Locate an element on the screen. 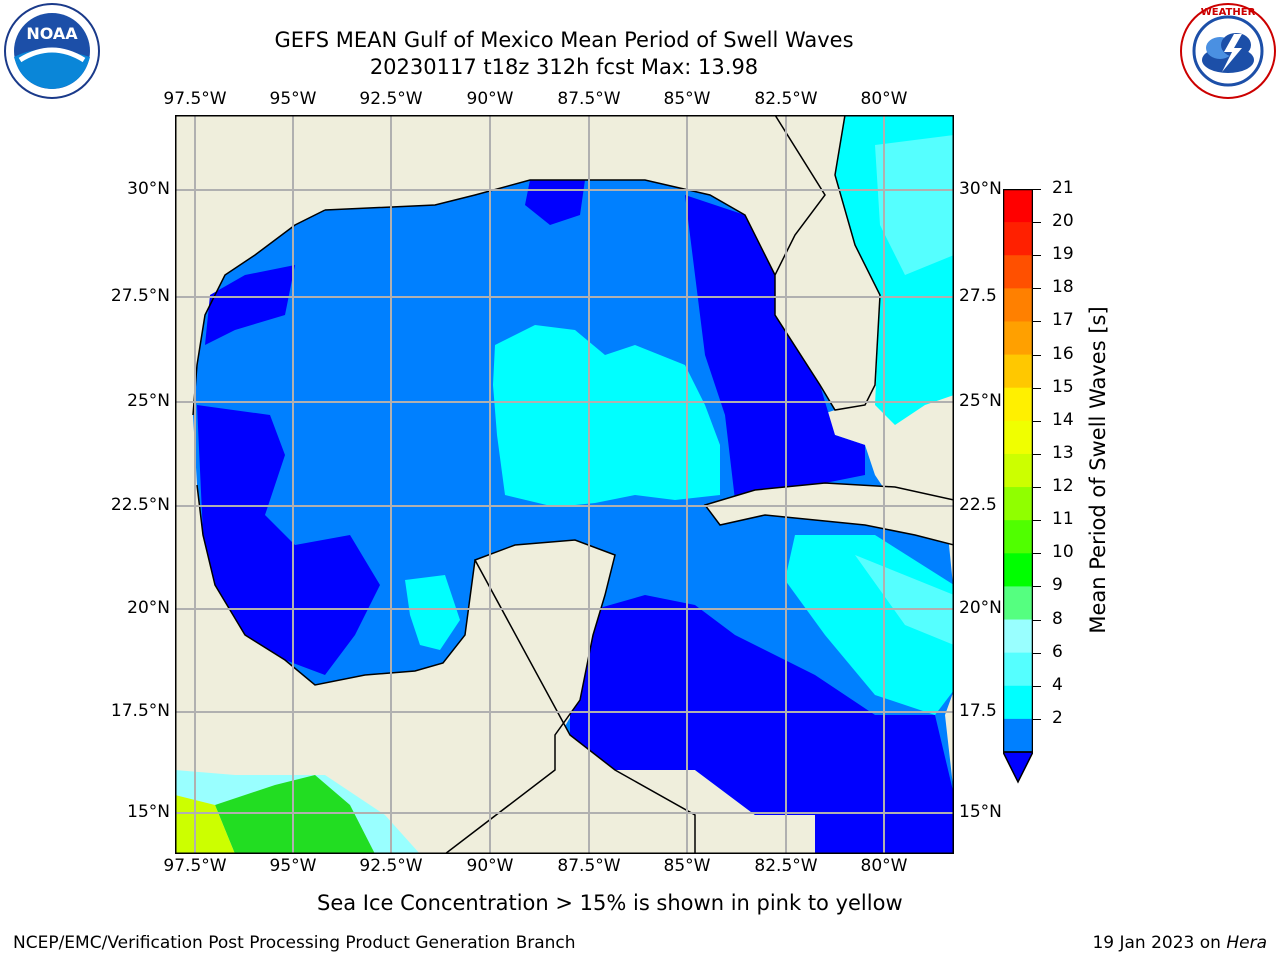 Image resolution: width=1280 pixels, height=960 pixels. lon-tick-top: 97.5°W is located at coordinates (195, 99).